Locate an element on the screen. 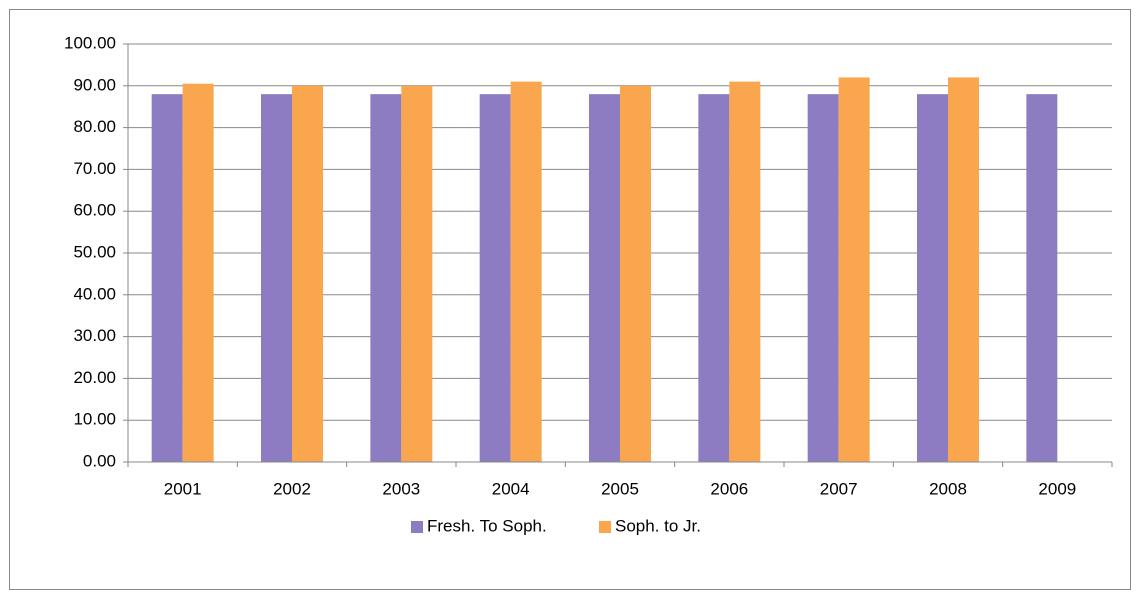 The height and width of the screenshot is (600, 1140). y-tick-label: 20.00 is located at coordinates (94, 377).